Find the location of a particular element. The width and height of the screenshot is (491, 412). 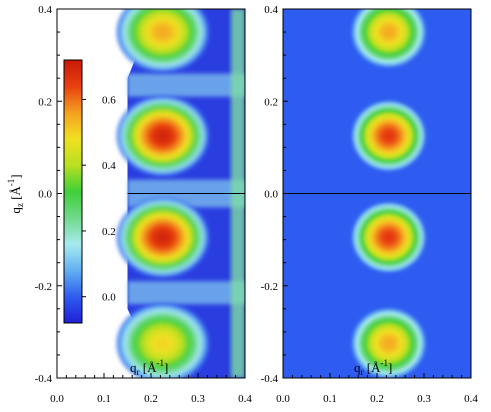

y-axis-label: qz [Å-1] is located at coordinates (15, 193).